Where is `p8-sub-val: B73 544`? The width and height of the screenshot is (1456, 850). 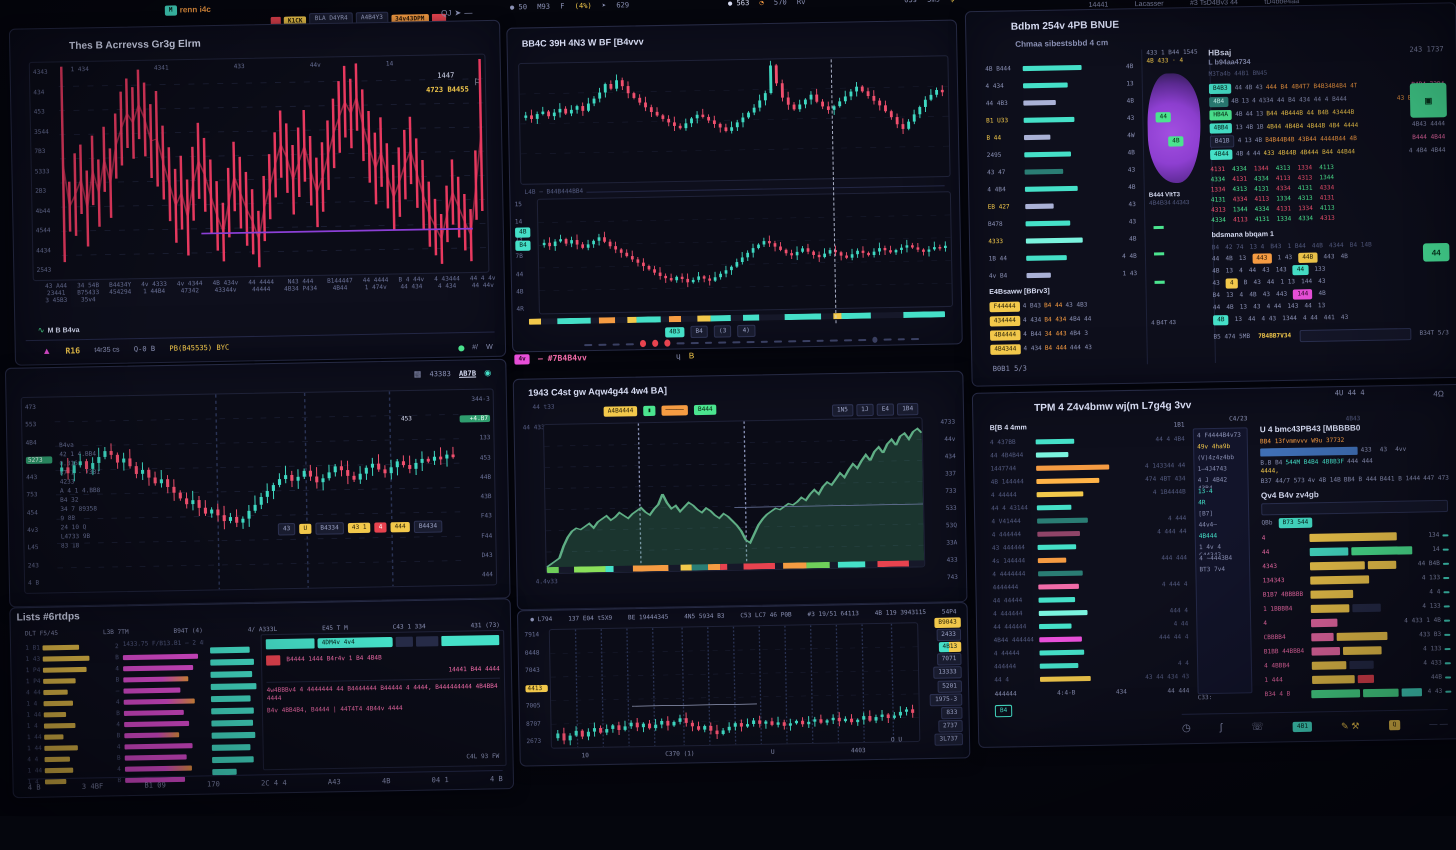
p8-sub-val: B73 544 is located at coordinates (1296, 523).